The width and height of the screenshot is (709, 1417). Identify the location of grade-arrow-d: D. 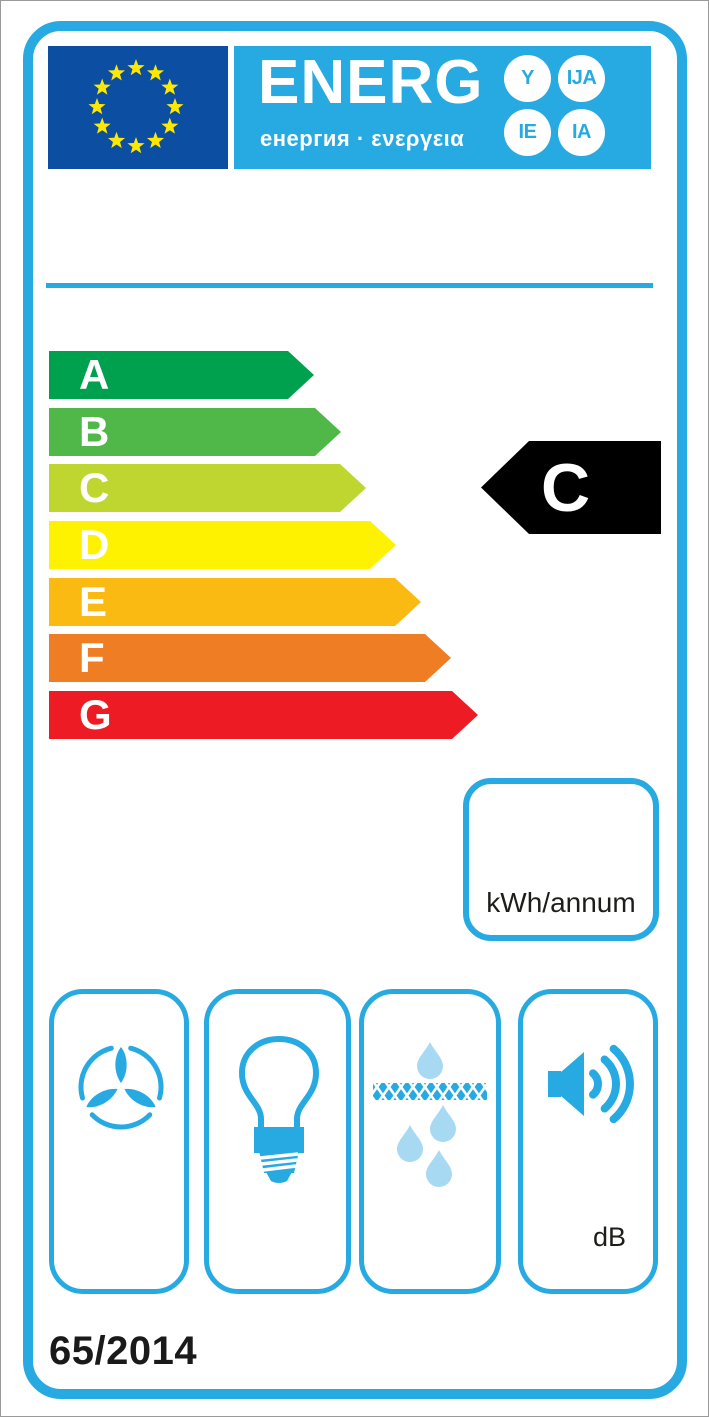
(222, 545).